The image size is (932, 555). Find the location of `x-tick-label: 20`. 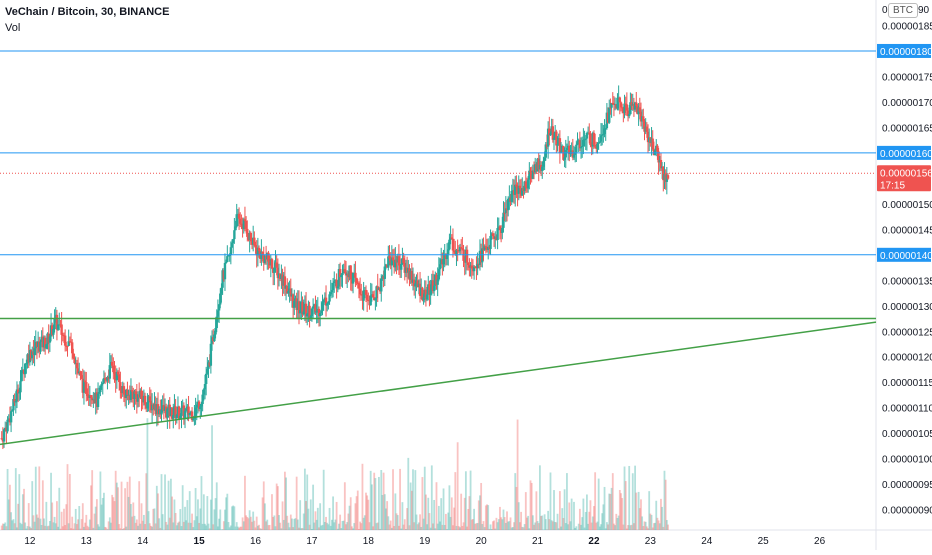

x-tick-label: 20 is located at coordinates (482, 541).